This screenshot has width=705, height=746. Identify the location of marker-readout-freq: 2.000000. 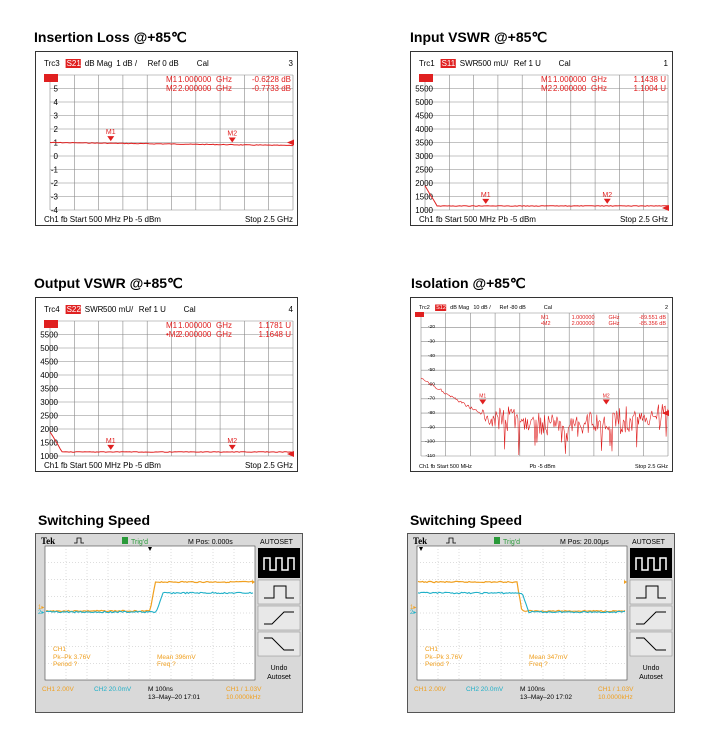
(195, 334).